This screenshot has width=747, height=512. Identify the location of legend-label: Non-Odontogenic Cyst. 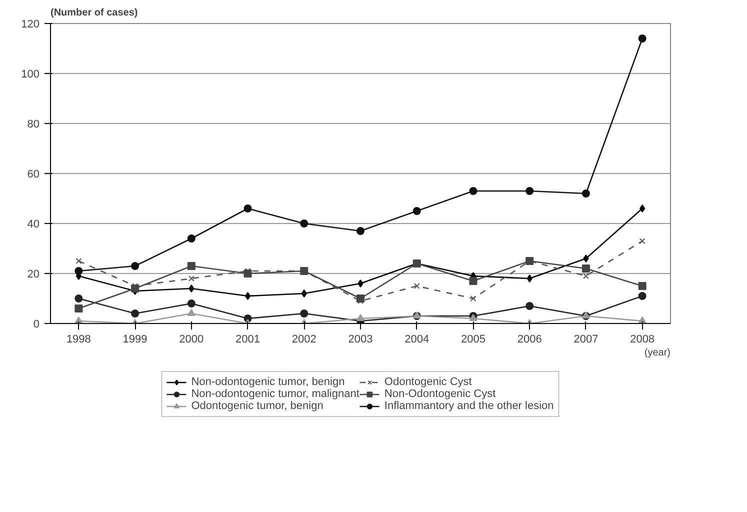
(440, 394).